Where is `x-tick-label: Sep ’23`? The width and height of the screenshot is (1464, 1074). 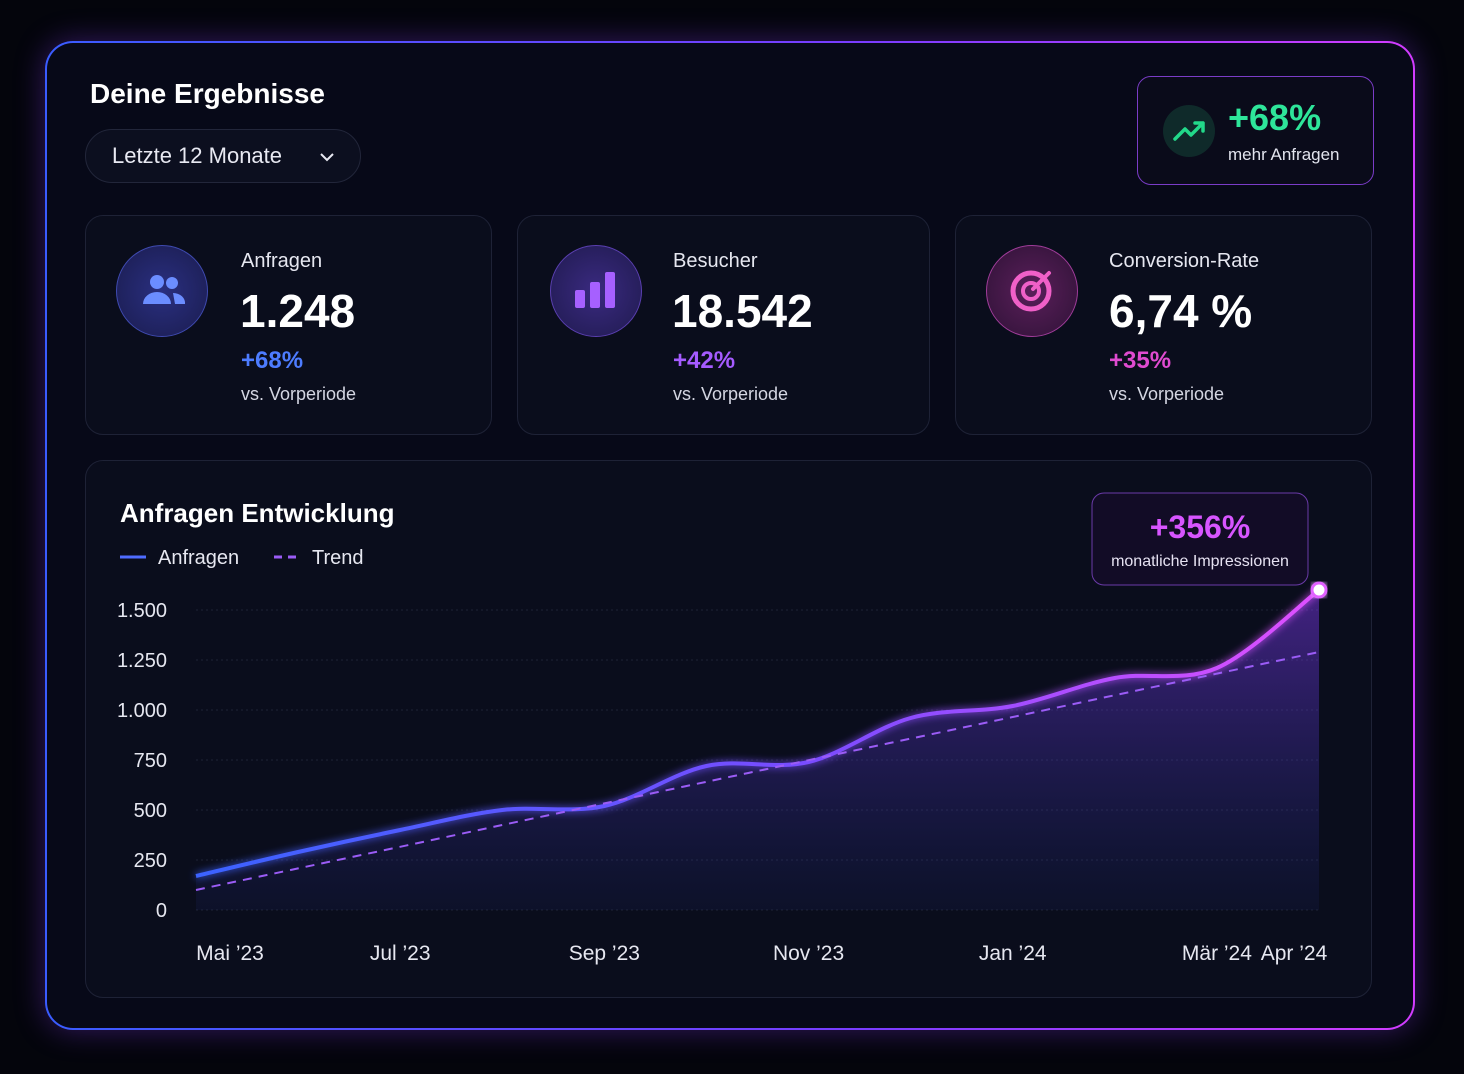 x-tick-label: Sep ’23 is located at coordinates (604, 953).